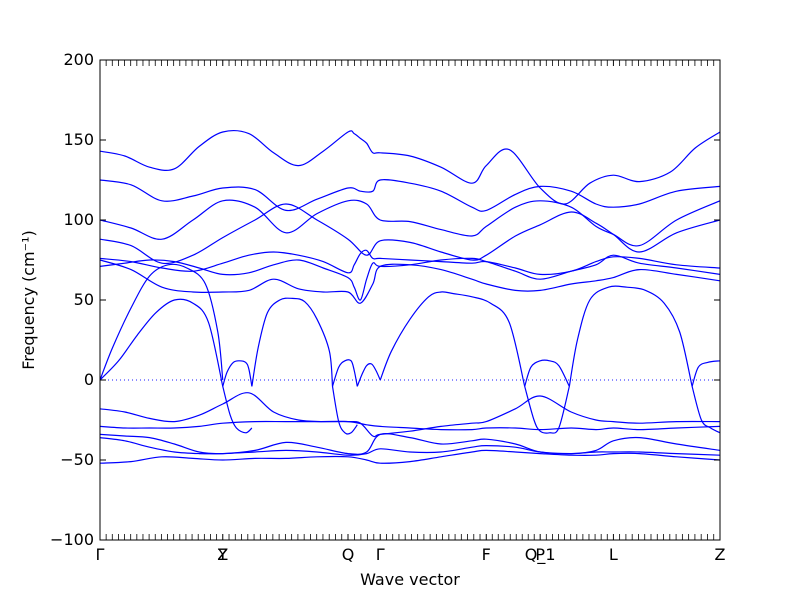 The image size is (800, 600). What do you see at coordinates (77, 459) in the screenshot?
I see `y-tick-label: −50` at bounding box center [77, 459].